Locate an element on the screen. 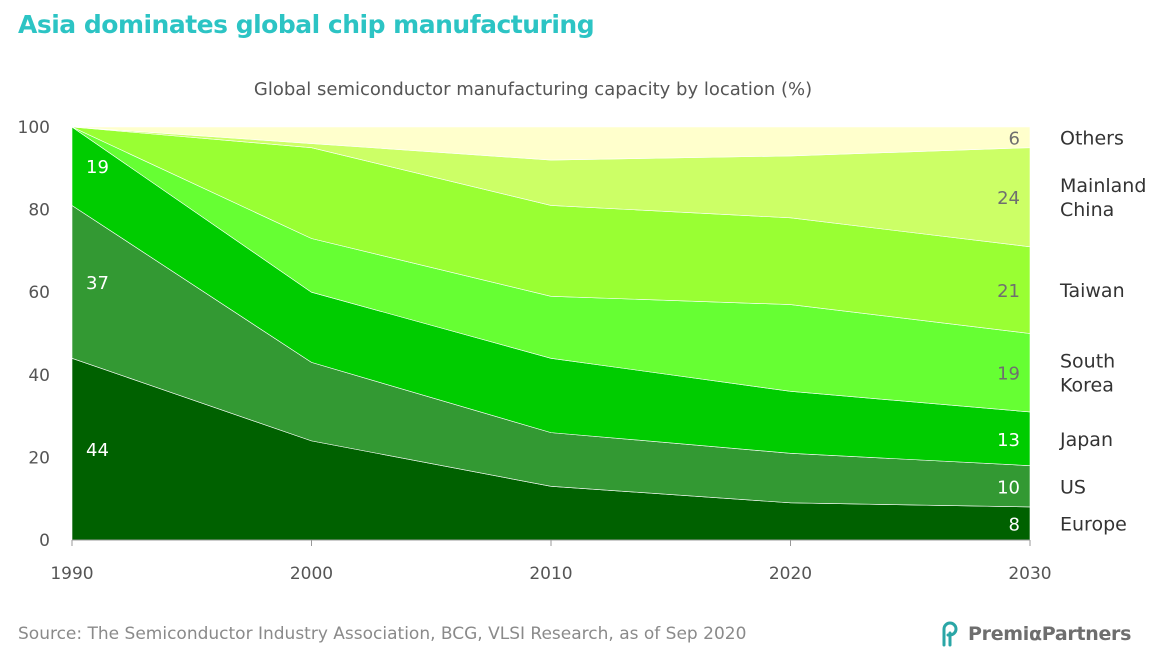  y-tick-label: 40 is located at coordinates (39, 376).